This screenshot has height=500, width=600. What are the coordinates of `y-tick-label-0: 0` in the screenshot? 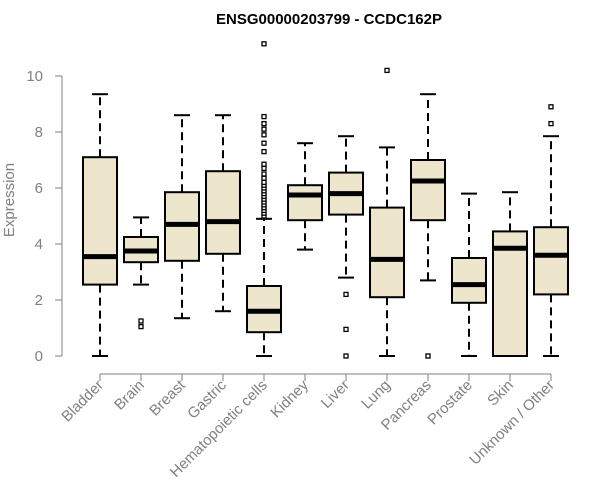 It's located at (39, 356).